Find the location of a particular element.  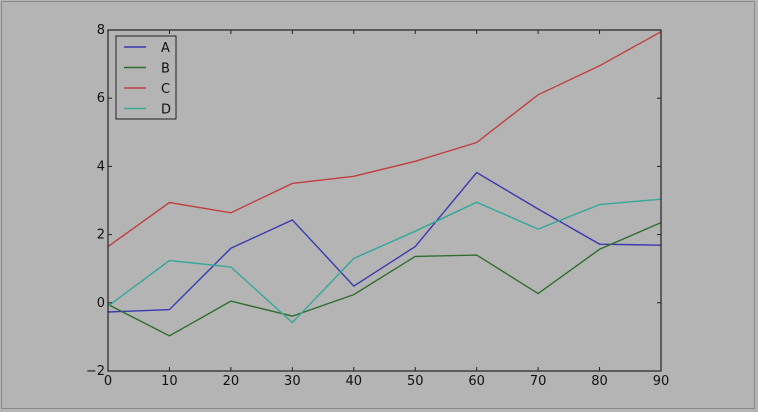

y-tick-label: 2 is located at coordinates (101, 235).